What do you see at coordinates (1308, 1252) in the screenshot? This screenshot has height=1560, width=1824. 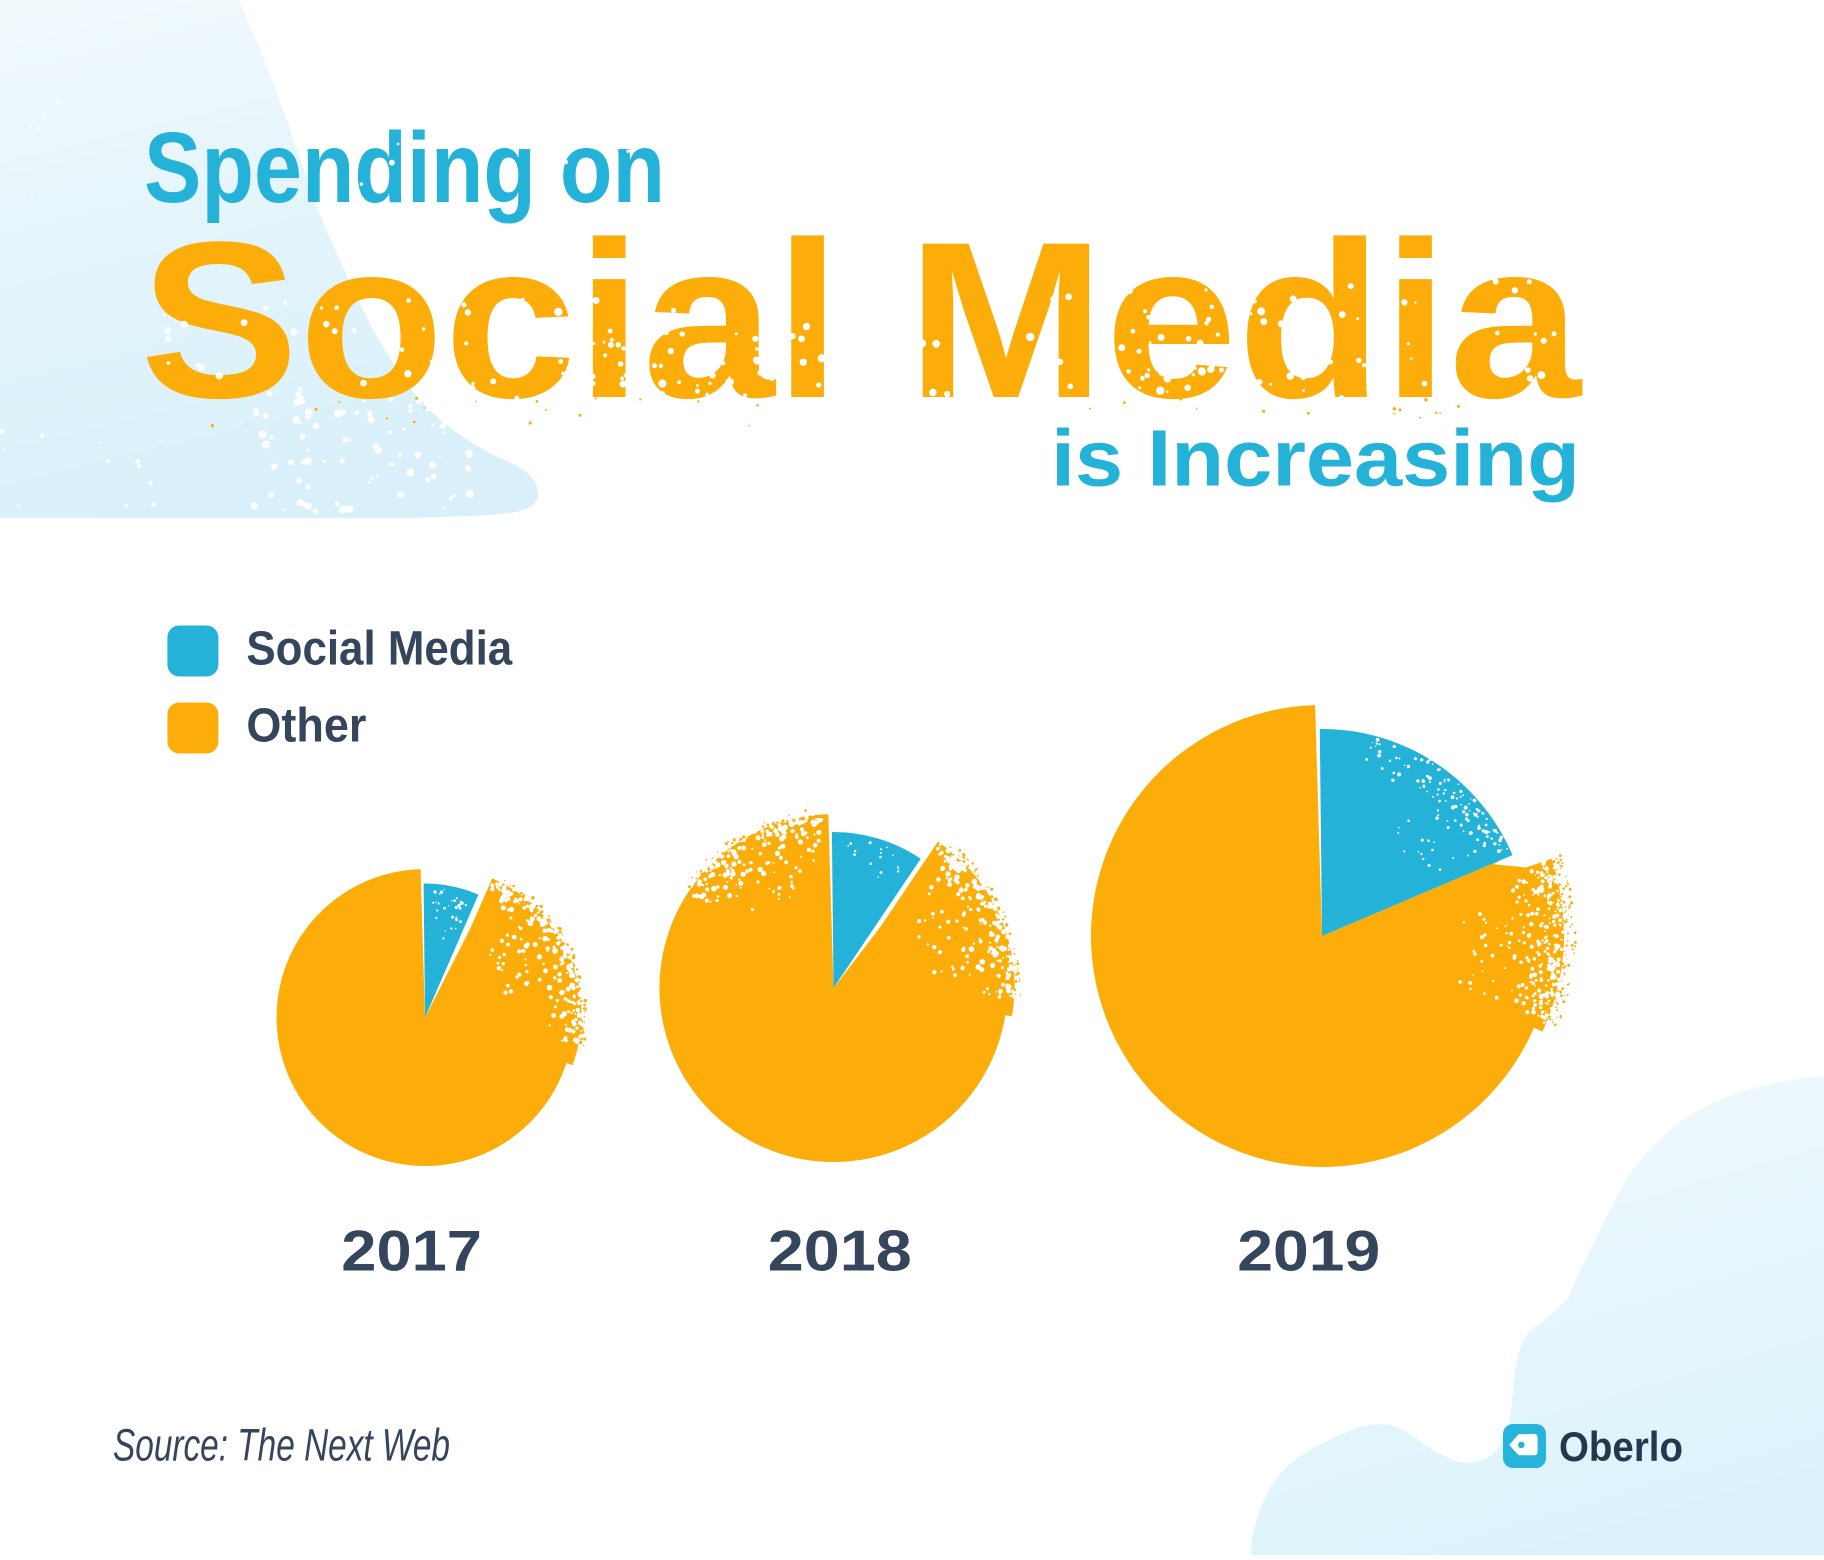 I see `svg-text: 2019` at bounding box center [1308, 1252].